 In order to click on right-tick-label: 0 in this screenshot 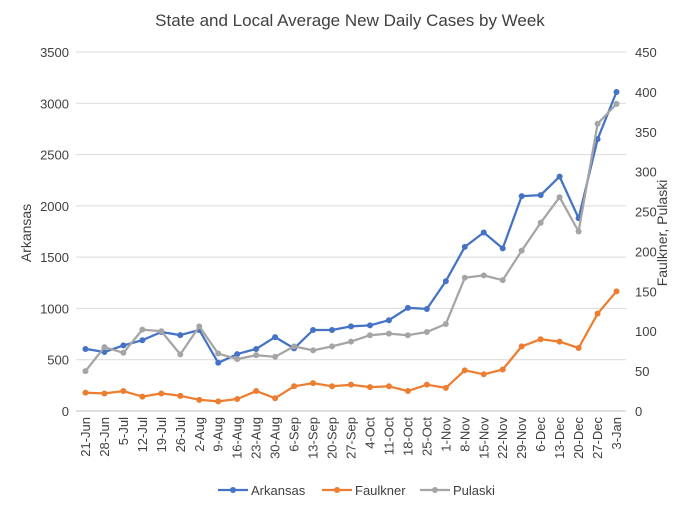, I will do `click(638, 411)`.